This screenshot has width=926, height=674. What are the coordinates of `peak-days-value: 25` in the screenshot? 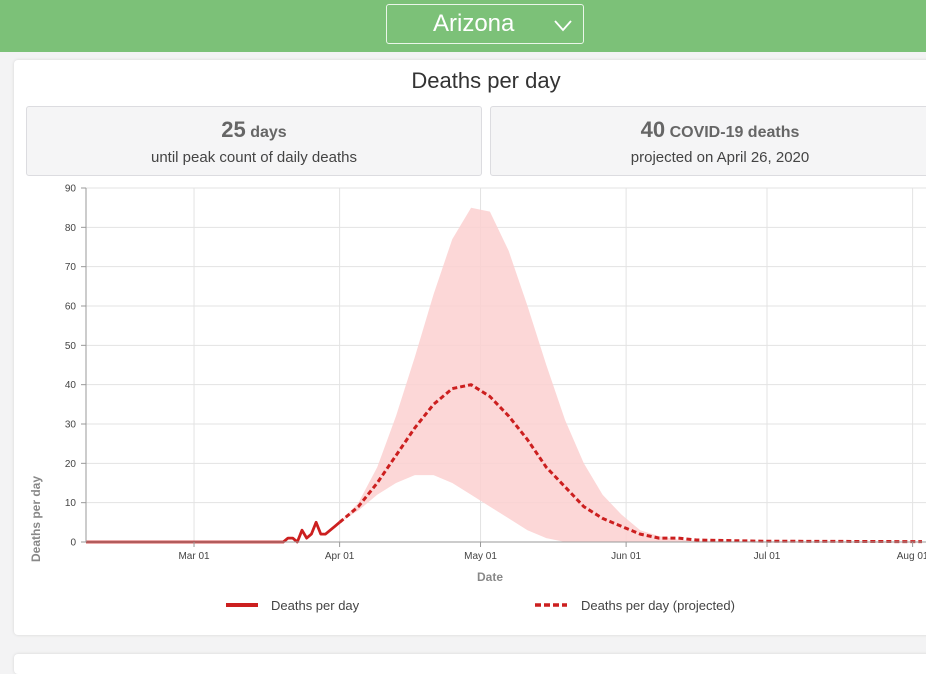 It's located at (233, 129).